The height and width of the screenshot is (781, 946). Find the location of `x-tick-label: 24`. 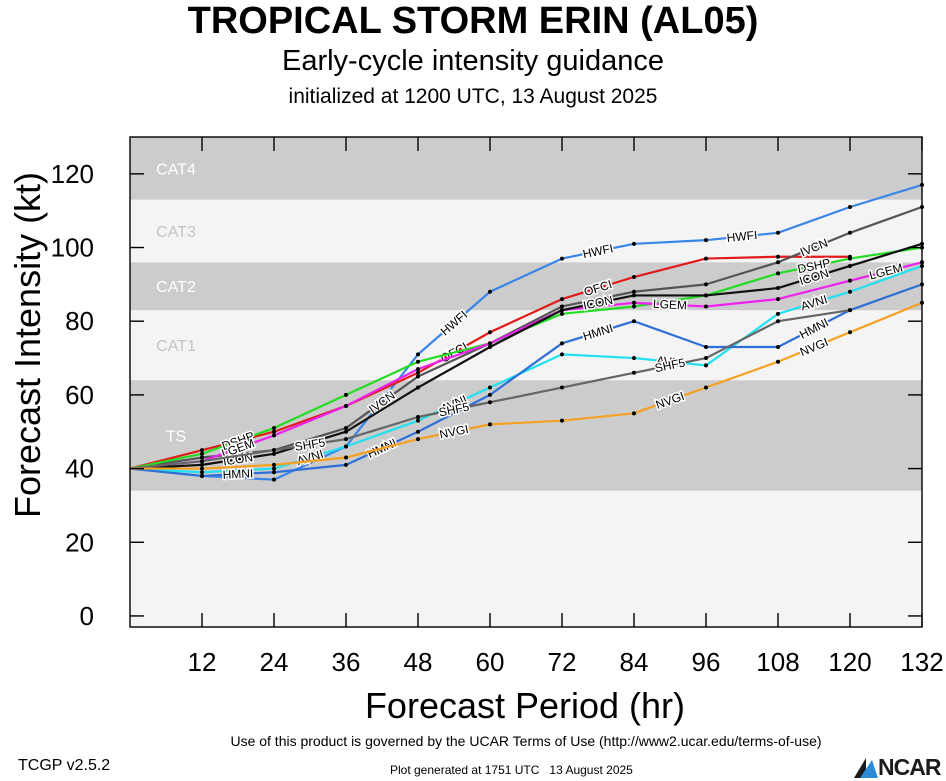

x-tick-label: 24 is located at coordinates (274, 662).